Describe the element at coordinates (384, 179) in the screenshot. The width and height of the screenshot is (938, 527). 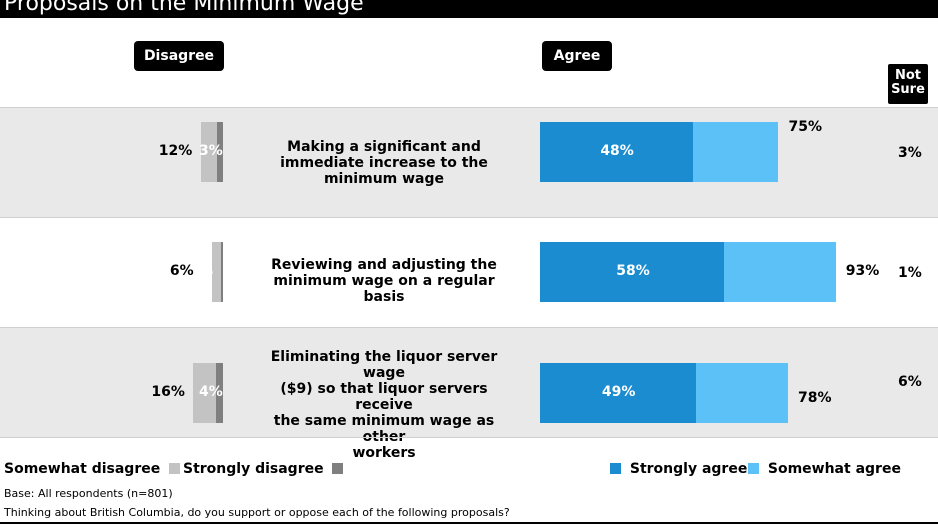
I see `category-label-line: minimum wage` at that location.